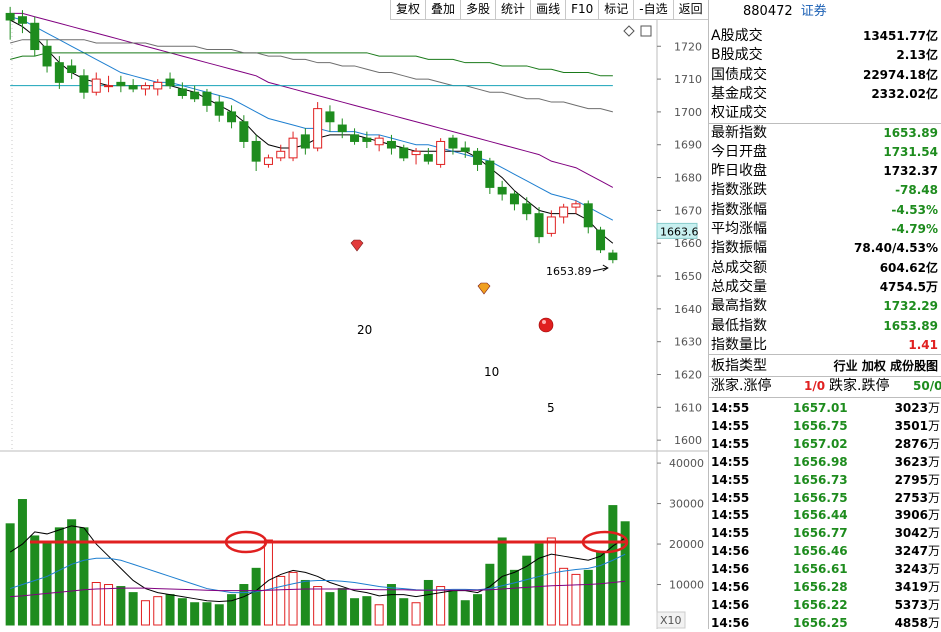  What do you see at coordinates (739, 209) in the screenshot?
I see `stat-label: 指数涨幅` at bounding box center [739, 209].